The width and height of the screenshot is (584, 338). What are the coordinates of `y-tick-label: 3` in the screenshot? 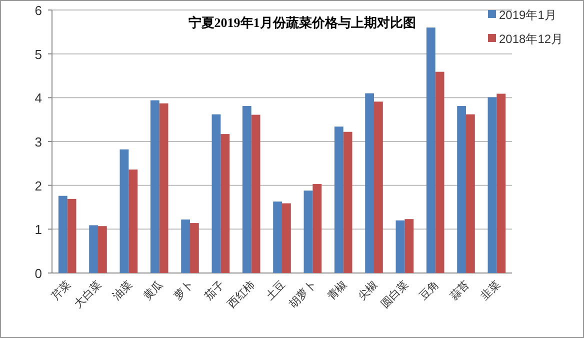 It's located at (38, 142).